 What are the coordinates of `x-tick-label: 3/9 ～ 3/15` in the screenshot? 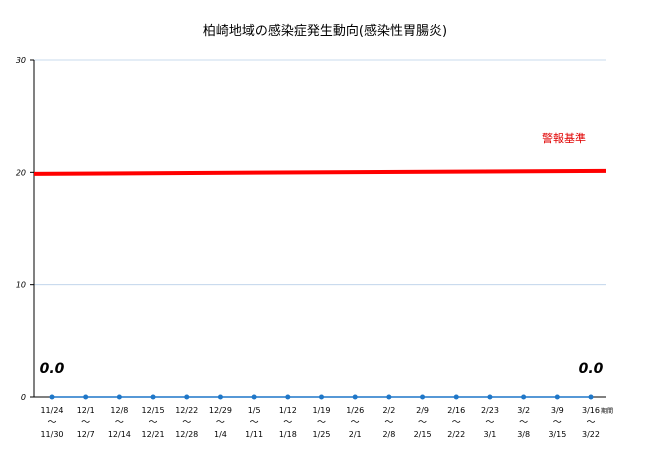 It's located at (557, 422).